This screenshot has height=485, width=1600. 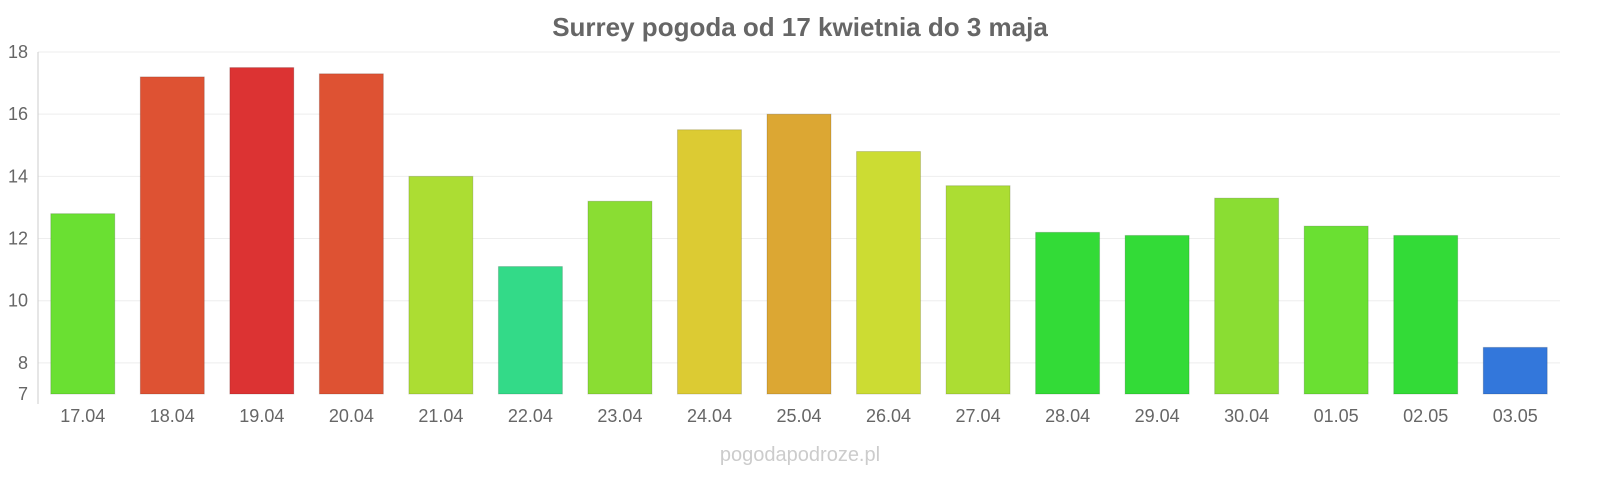 What do you see at coordinates (800, 27) in the screenshot?
I see `chart-title: Surrey pogoda od 17 kwietnia do 3 maja` at bounding box center [800, 27].